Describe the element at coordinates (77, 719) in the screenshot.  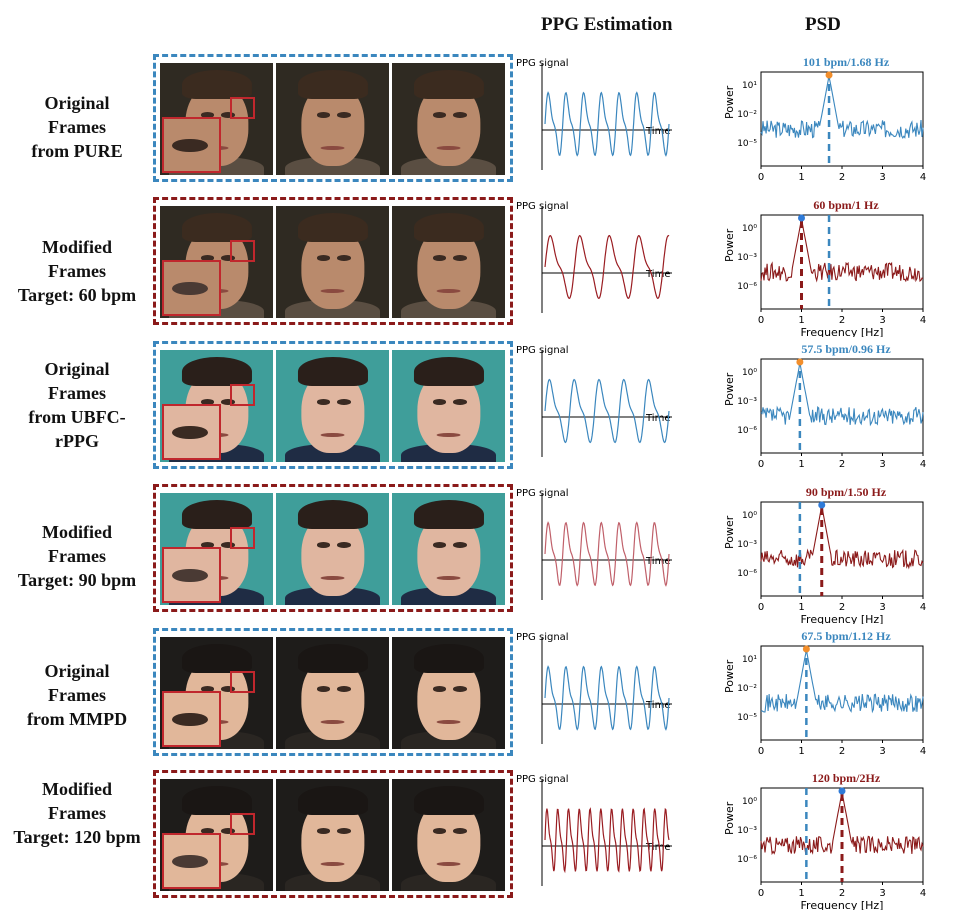
I see `row-label-line: from MMPD` at that location.